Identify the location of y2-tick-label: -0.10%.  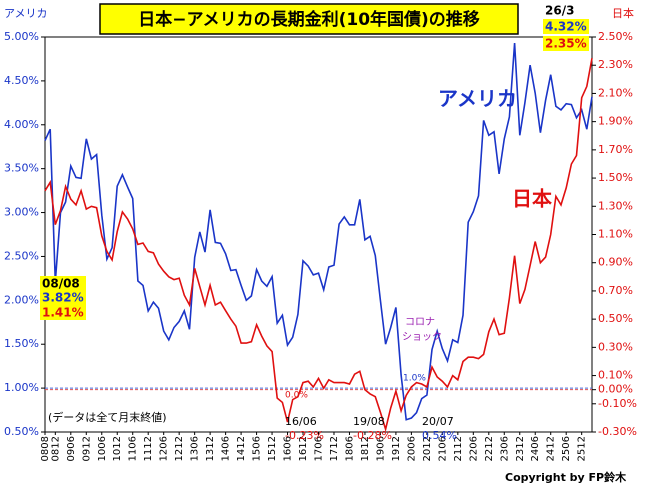
(617, 403).